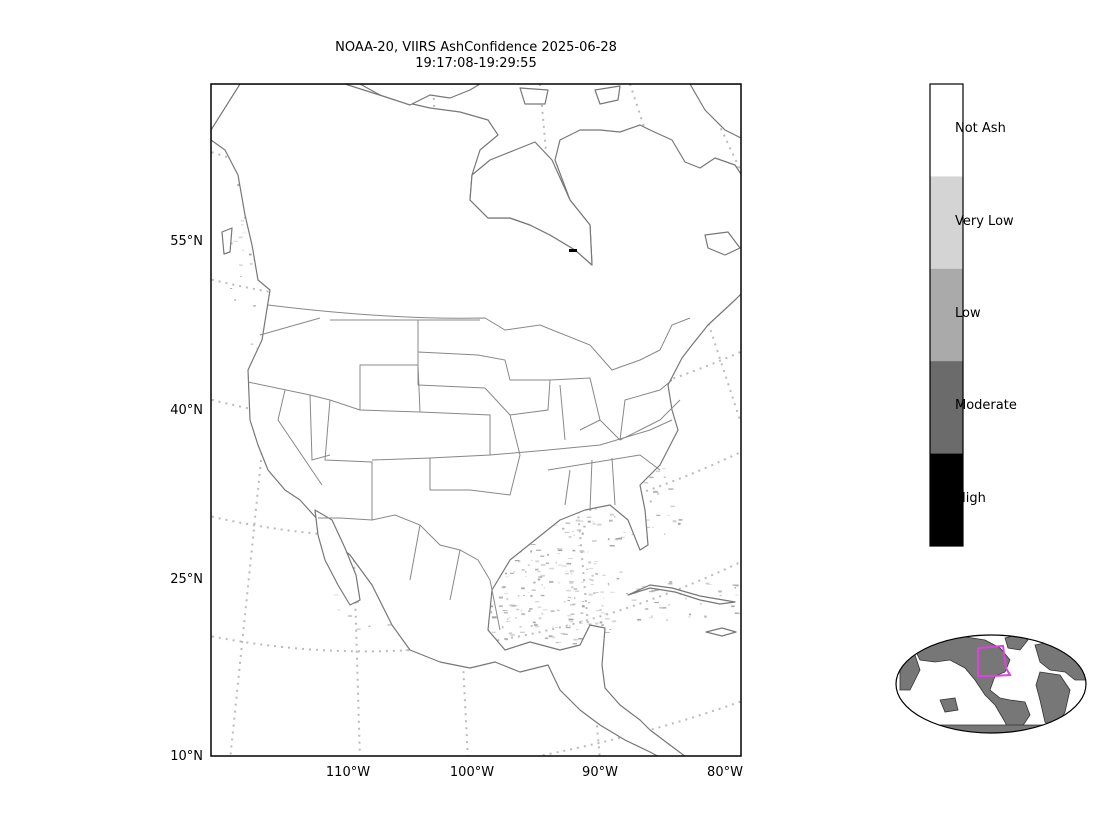 The height and width of the screenshot is (840, 1120). Describe the element at coordinates (420, 95) in the screenshot. I see `baffin-islands` at that location.